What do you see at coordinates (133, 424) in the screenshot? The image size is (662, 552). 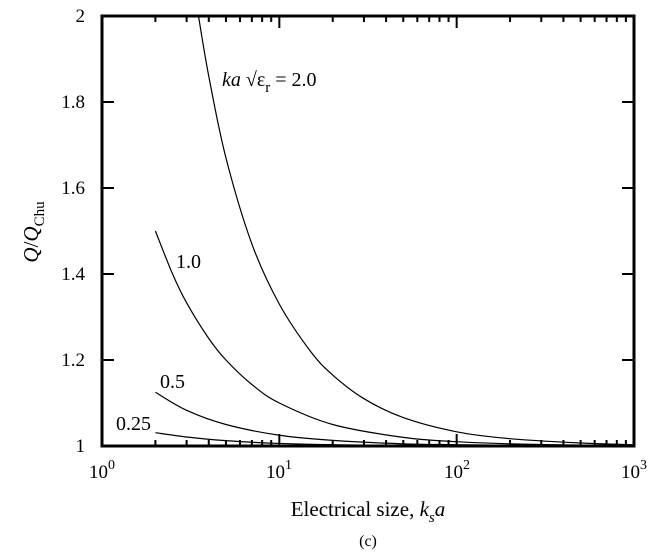 I see `series-label-0-25: 0.25` at bounding box center [133, 424].